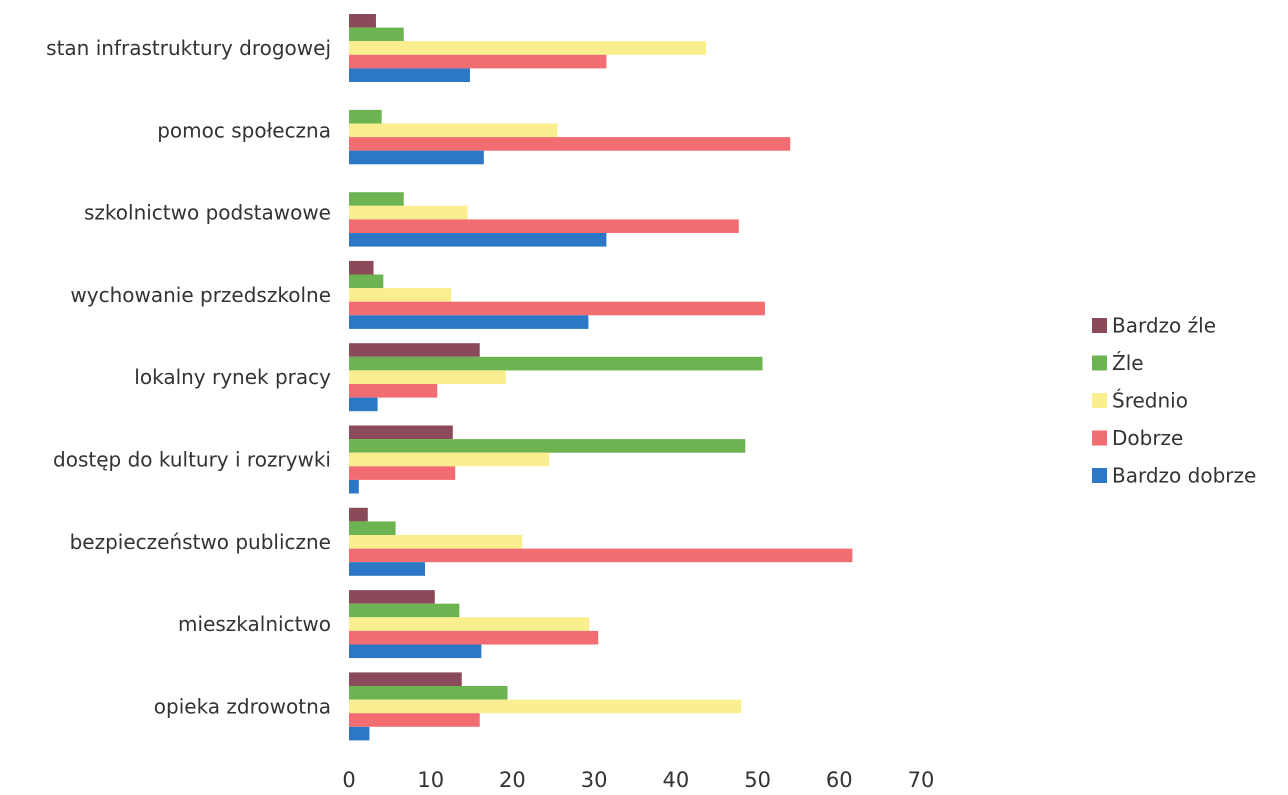 This screenshot has width=1288, height=795. I want to click on bar-bardzo-zle-bezpieczenstwo-publiczne, so click(358, 514).